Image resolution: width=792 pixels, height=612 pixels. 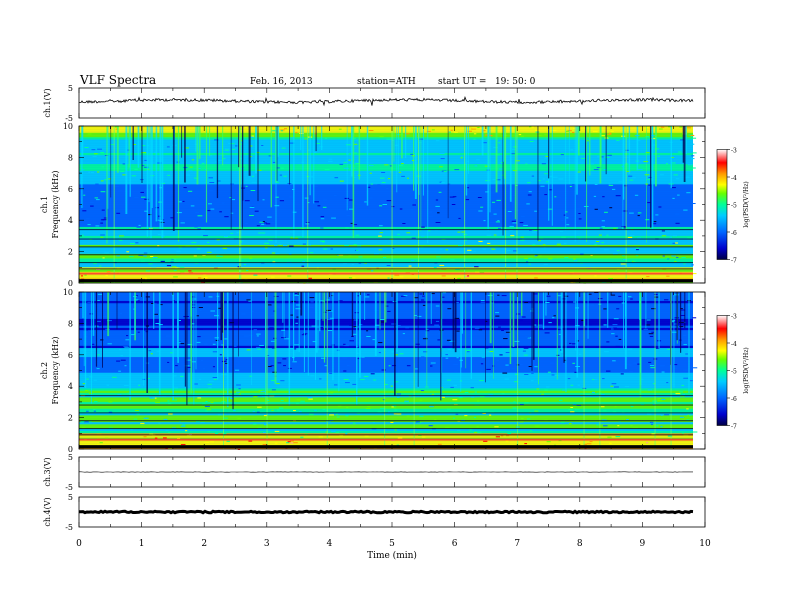 I want to click on ch1-spectrogram-ytick: 8, so click(x=70, y=157).